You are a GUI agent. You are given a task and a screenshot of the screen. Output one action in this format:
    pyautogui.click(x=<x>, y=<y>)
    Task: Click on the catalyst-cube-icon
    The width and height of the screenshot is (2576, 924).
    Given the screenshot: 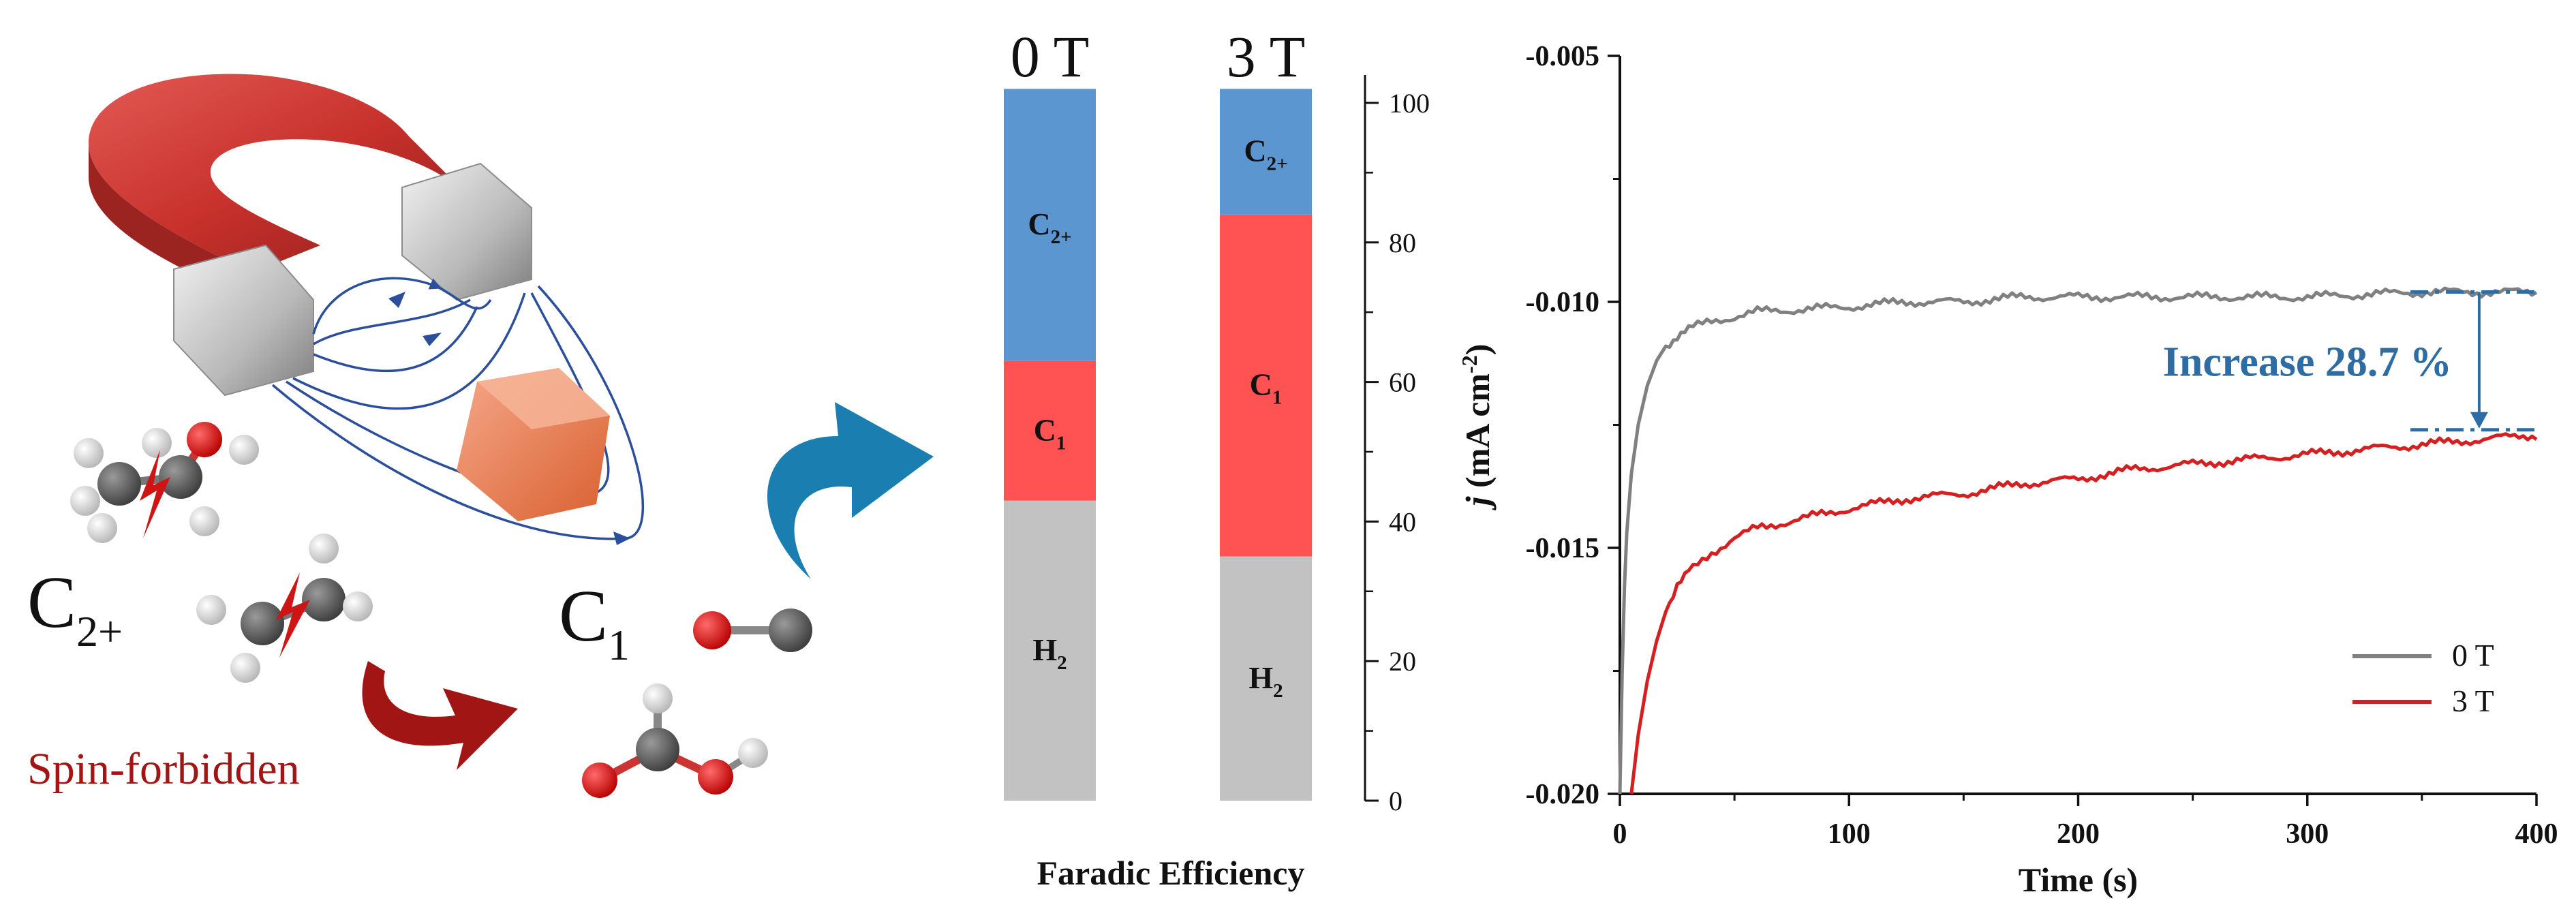 What is the action you would take?
    pyautogui.click(x=533, y=444)
    